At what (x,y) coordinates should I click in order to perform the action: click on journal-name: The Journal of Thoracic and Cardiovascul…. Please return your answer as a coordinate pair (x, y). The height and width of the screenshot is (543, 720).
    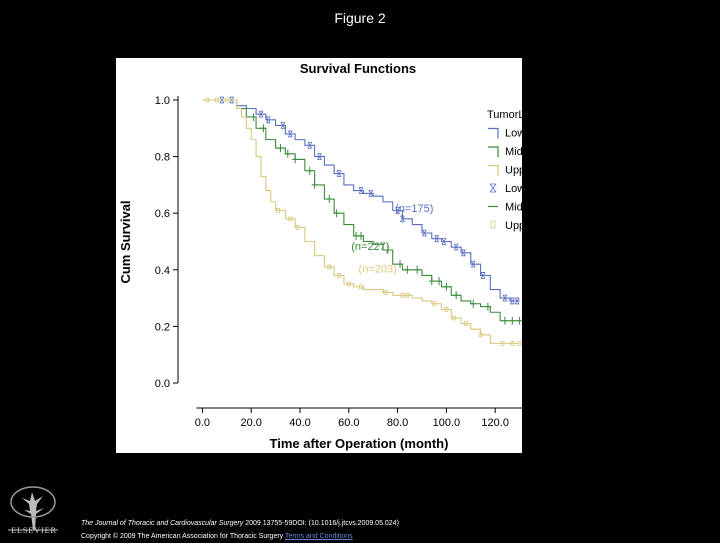
    Looking at the image, I should click on (162, 523).